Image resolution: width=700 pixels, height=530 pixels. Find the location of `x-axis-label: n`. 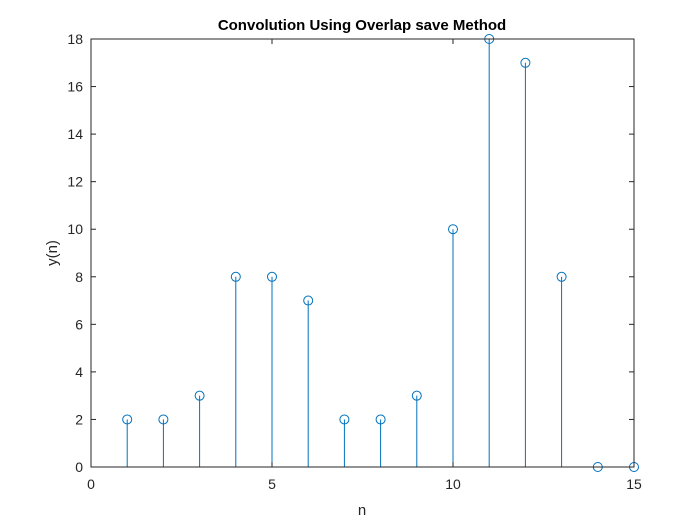

x-axis-label: n is located at coordinates (362, 510).